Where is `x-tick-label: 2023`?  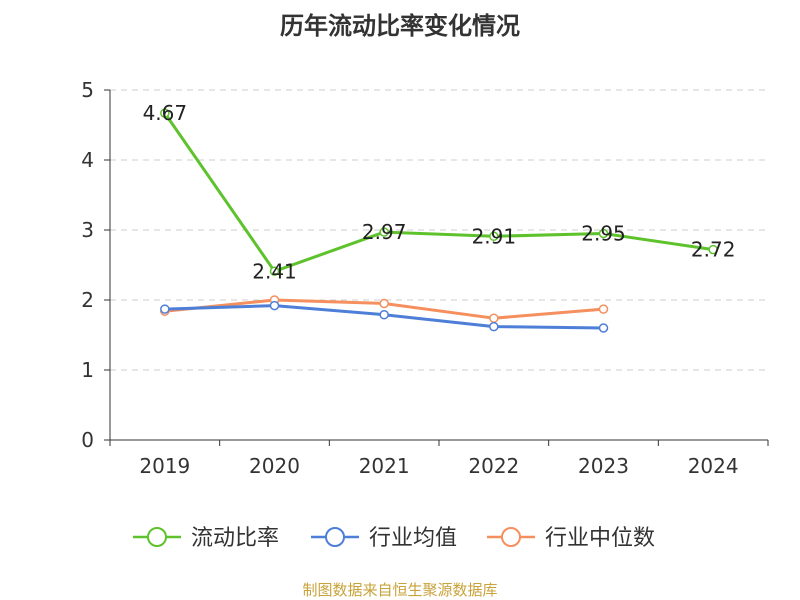
x-tick-label: 2023 is located at coordinates (603, 466).